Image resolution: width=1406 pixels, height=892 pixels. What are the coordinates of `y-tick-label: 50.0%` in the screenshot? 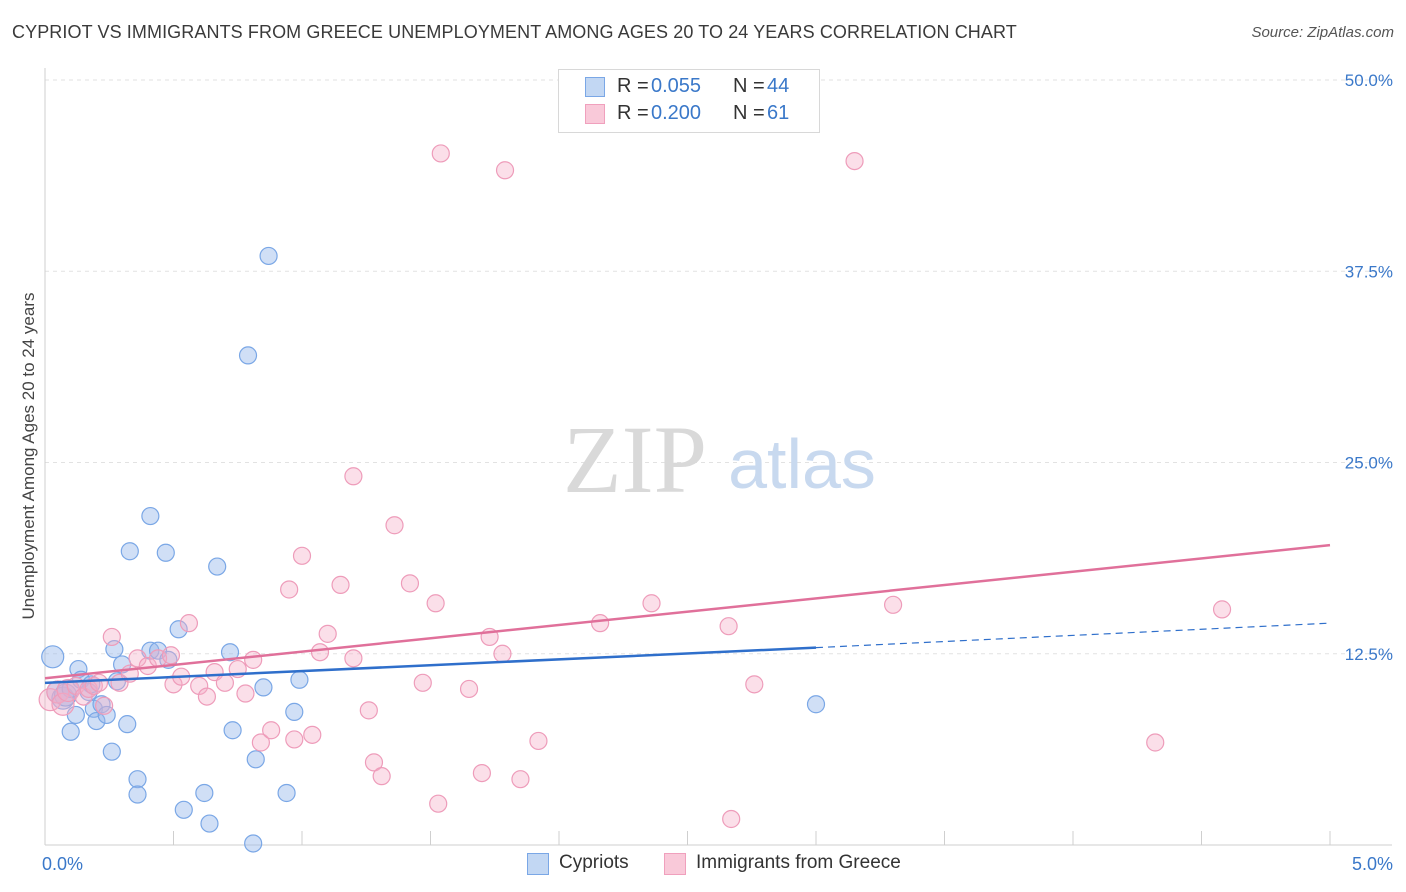 It's located at (1369, 80).